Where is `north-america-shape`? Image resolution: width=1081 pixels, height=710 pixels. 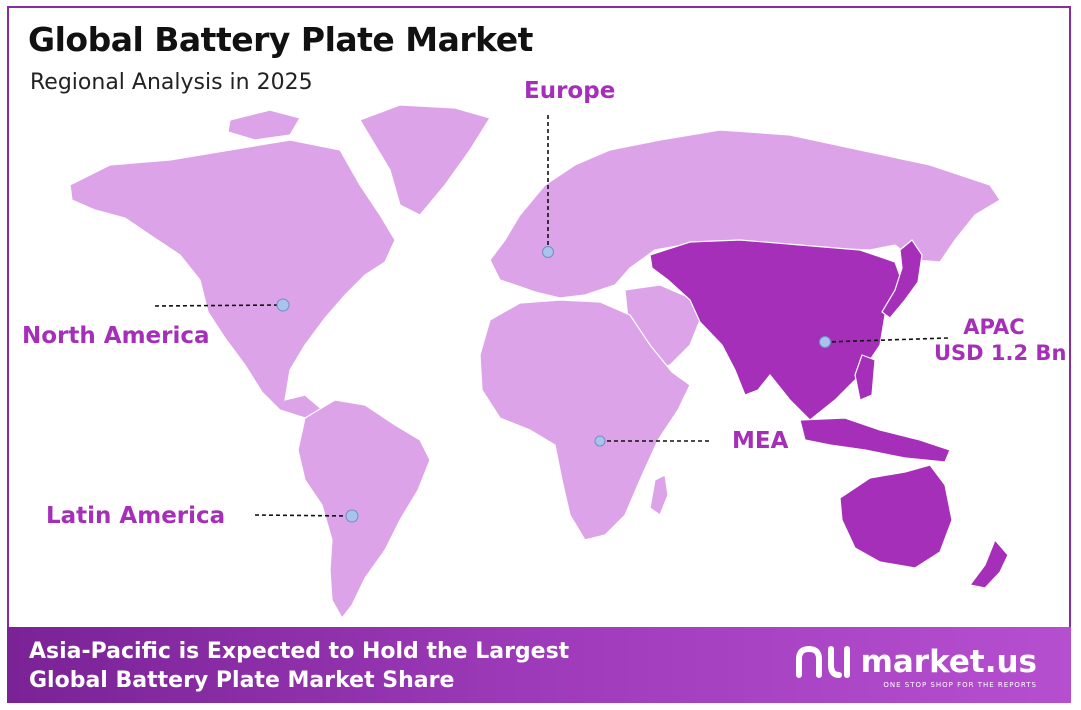 north-america-shape is located at coordinates (232, 279).